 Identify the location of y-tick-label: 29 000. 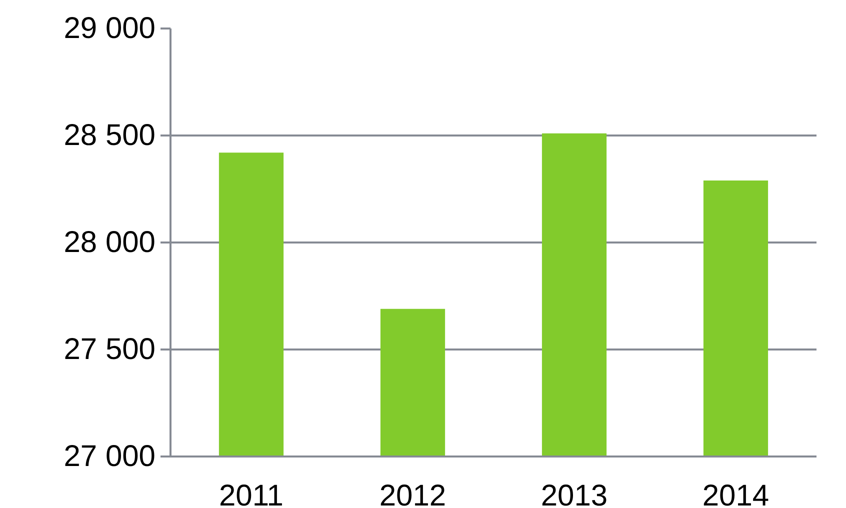
(110, 28).